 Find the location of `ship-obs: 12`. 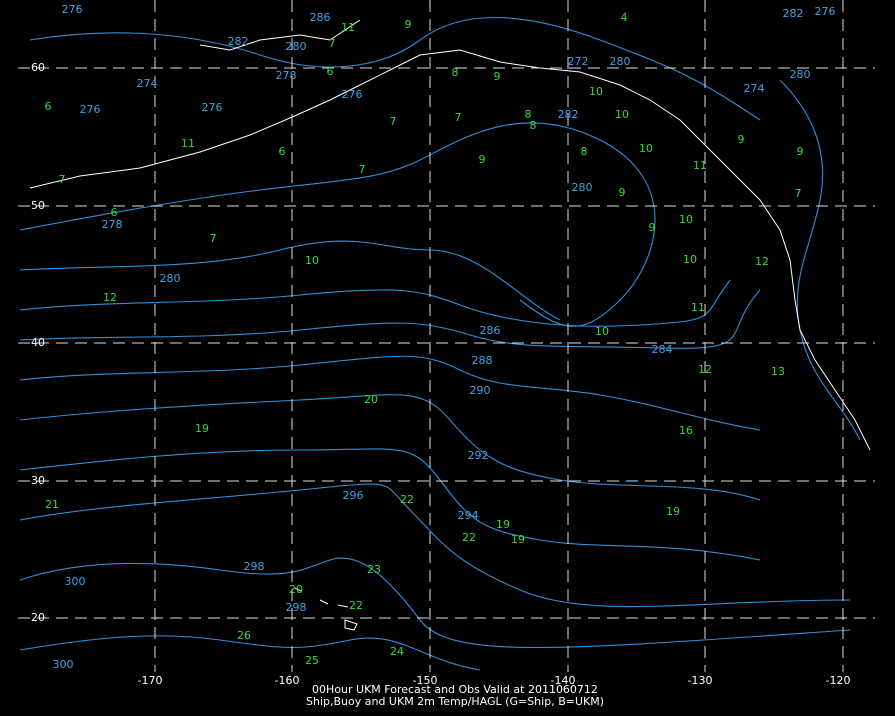

ship-obs: 12 is located at coordinates (705, 369).